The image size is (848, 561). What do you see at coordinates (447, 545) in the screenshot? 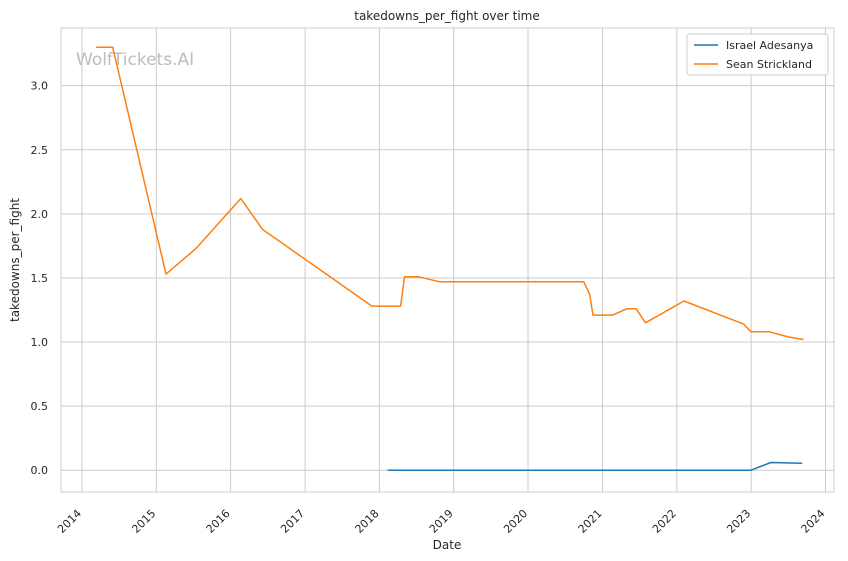
I see `x-axis-label: Date` at bounding box center [447, 545].